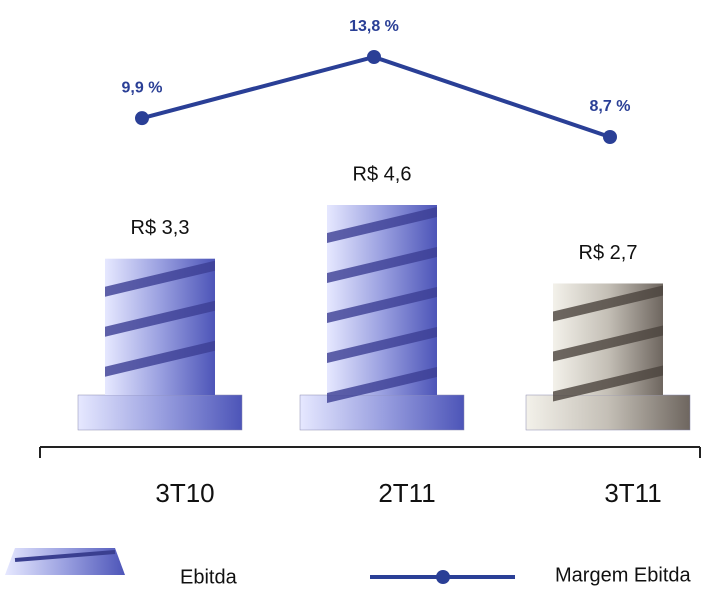 The width and height of the screenshot is (728, 593). I want to click on legend-icon-thread, so click(65, 556).